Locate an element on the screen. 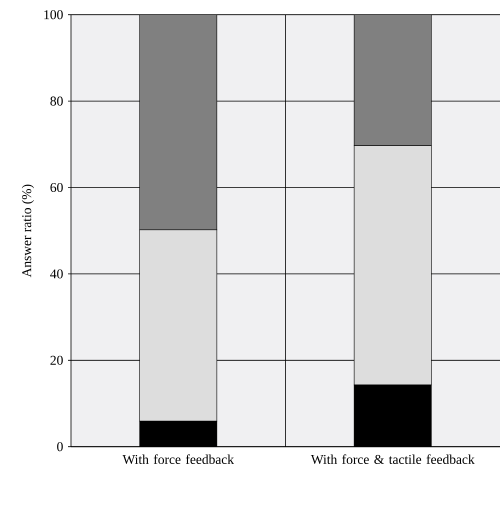  y-axis-title: Answer ratio (%) is located at coordinates (28, 231).